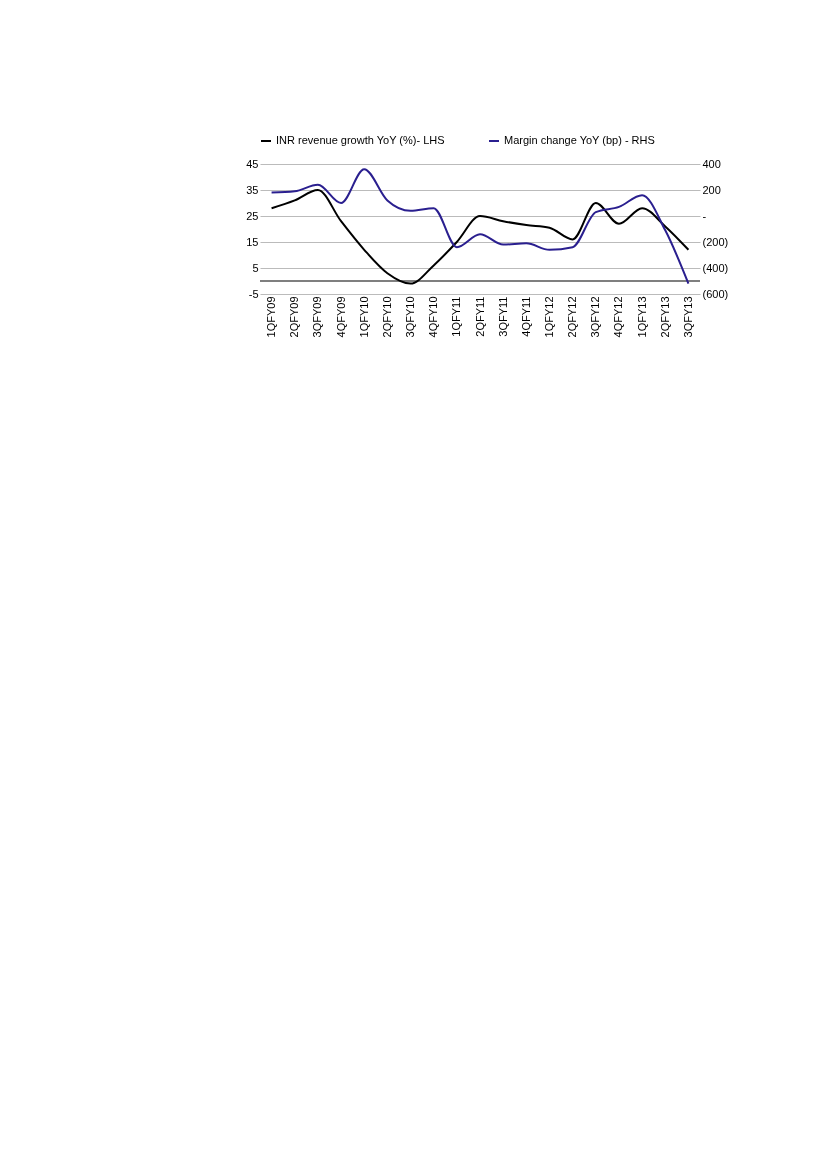  I want to click on y-tick-label: -5, so click(253, 293).